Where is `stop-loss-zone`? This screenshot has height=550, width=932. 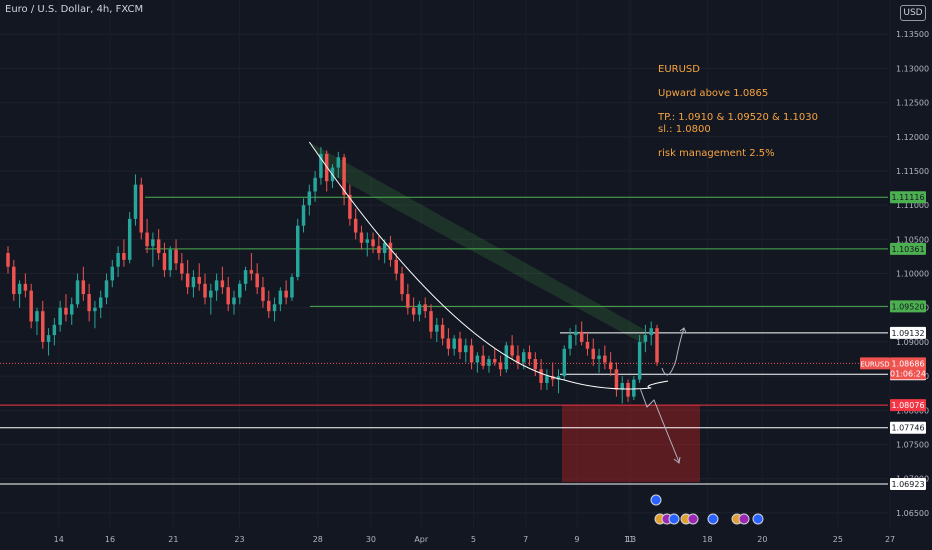 stop-loss-zone is located at coordinates (631, 443).